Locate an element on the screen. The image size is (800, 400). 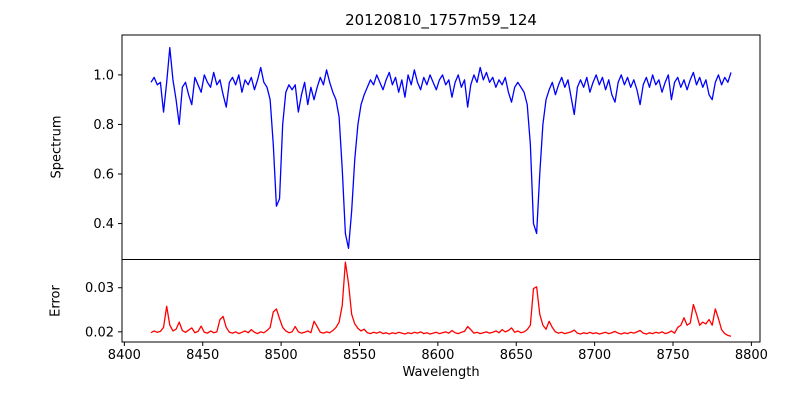
x-axis-tick-label: 8400 is located at coordinates (124, 355).